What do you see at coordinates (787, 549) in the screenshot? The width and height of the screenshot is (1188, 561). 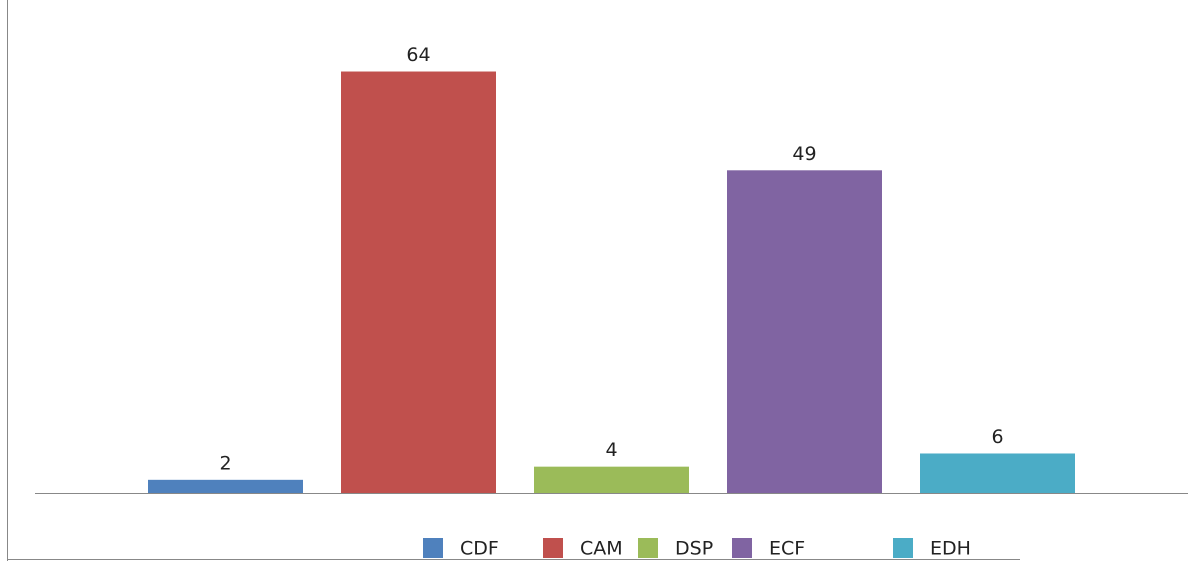 I see `legend-label: ECF` at bounding box center [787, 549].